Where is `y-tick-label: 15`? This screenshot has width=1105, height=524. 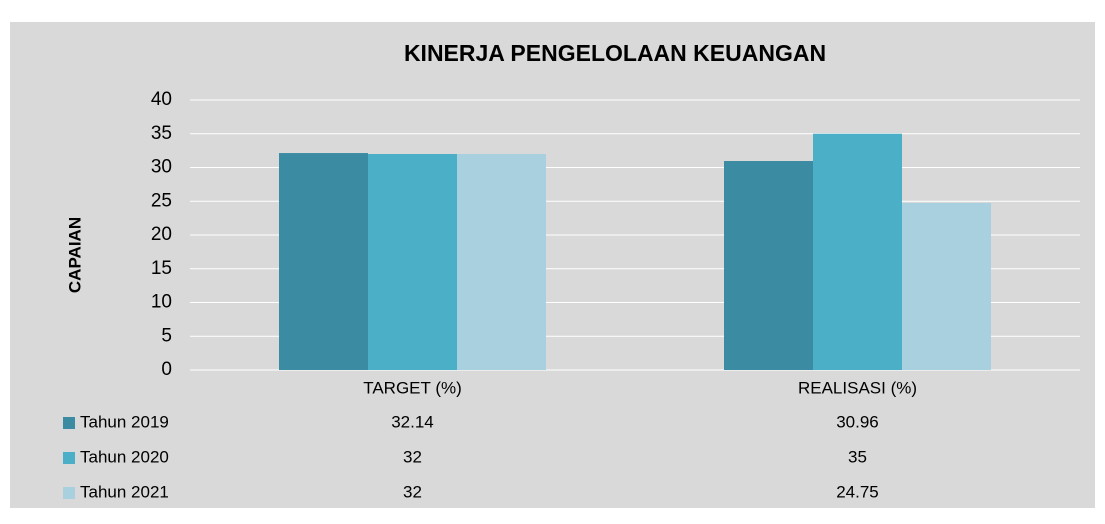 y-tick-label: 15 is located at coordinates (161, 268).